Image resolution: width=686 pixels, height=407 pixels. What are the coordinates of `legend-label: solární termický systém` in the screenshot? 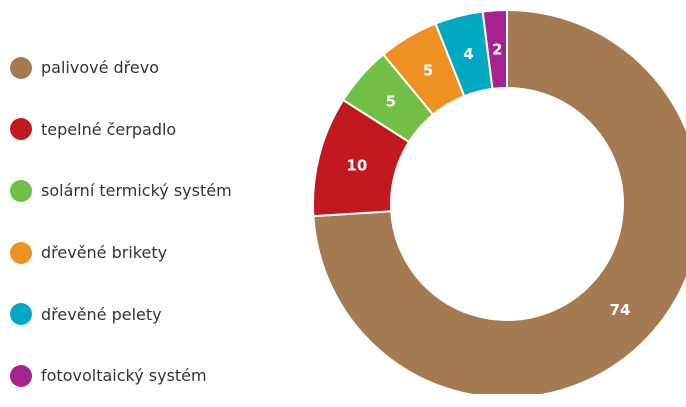 It's located at (136, 191).